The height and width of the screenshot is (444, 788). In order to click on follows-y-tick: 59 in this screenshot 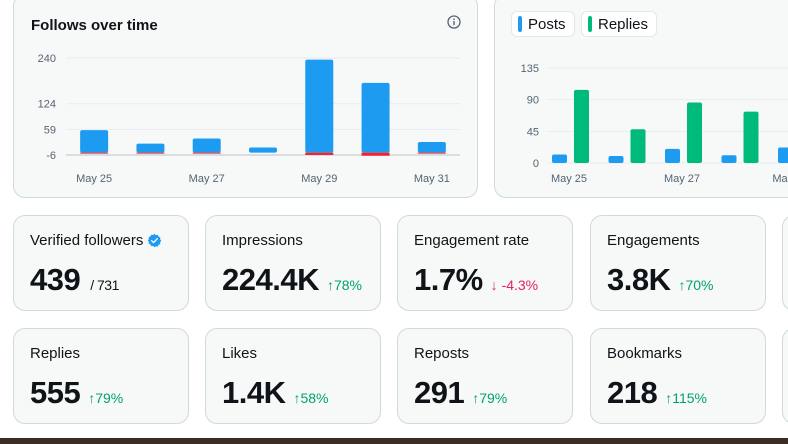, I will do `click(50, 130)`.